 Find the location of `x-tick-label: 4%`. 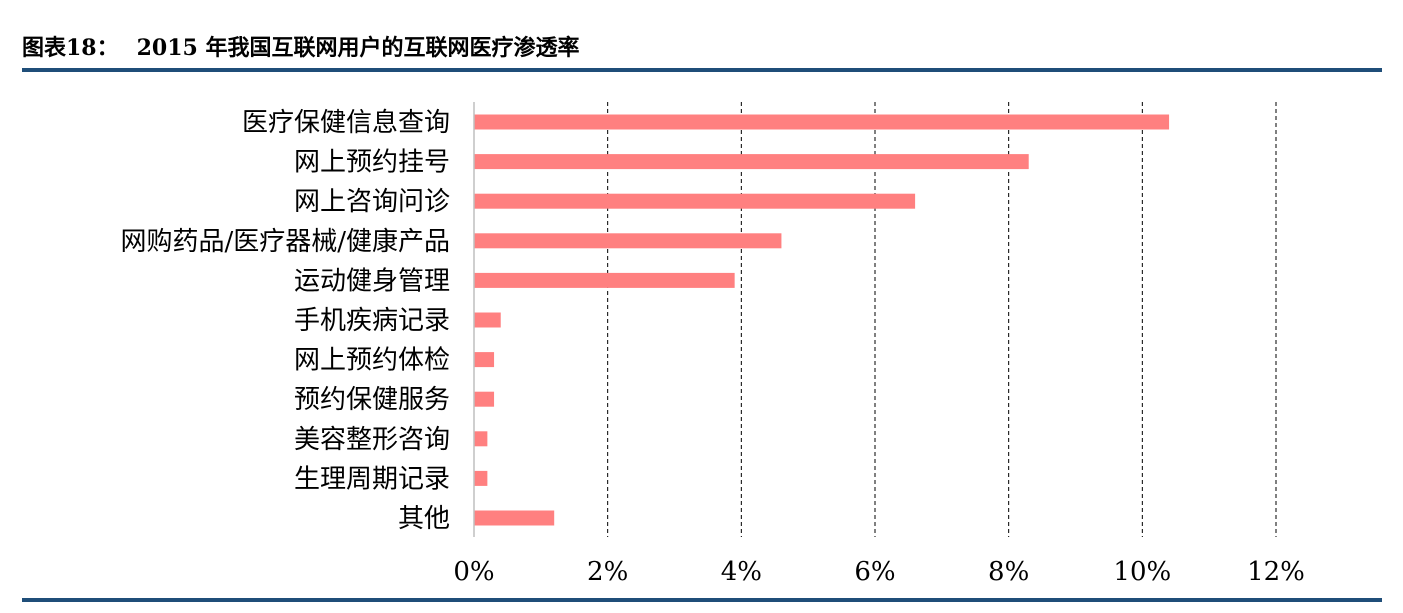

x-tick-label: 4% is located at coordinates (741, 572).